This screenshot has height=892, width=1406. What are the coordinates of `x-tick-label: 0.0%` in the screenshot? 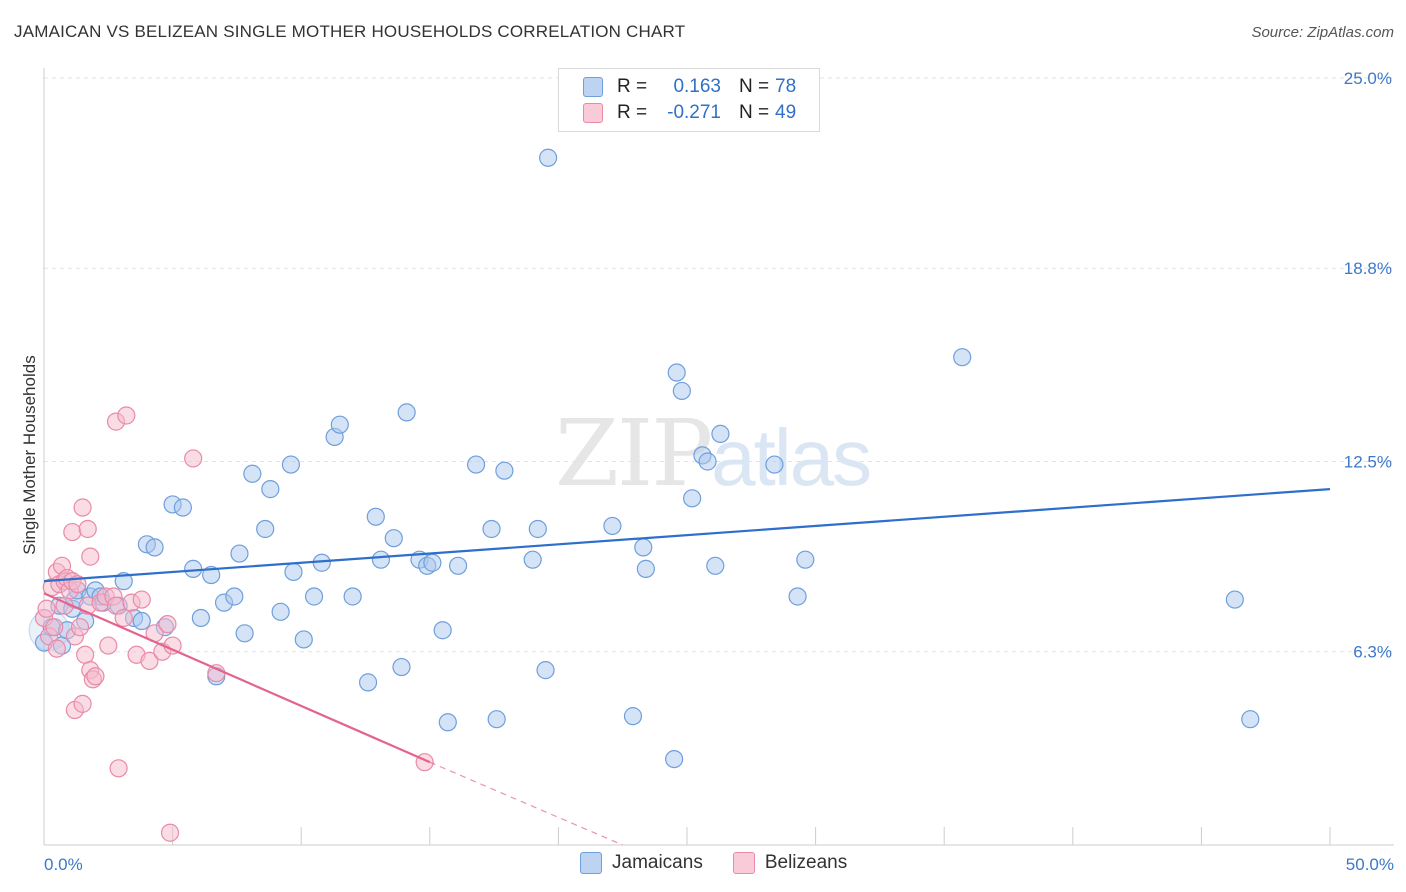 It's located at (63, 864).